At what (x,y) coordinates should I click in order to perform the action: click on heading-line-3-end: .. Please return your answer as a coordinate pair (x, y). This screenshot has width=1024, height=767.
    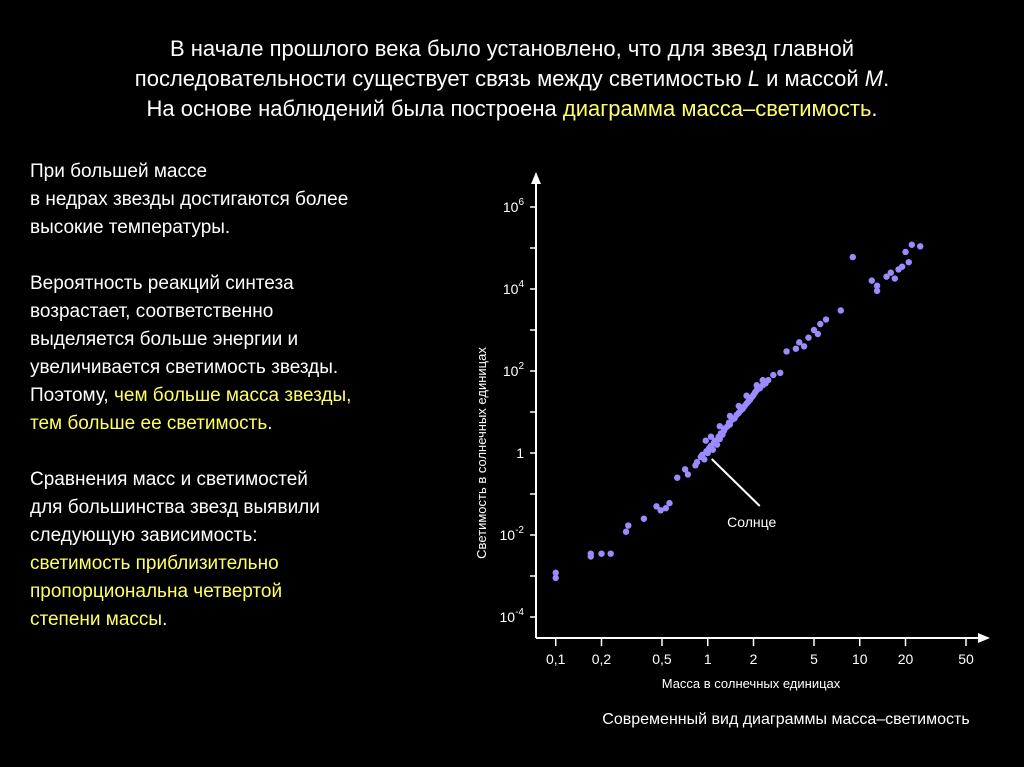
    Looking at the image, I should click on (874, 108).